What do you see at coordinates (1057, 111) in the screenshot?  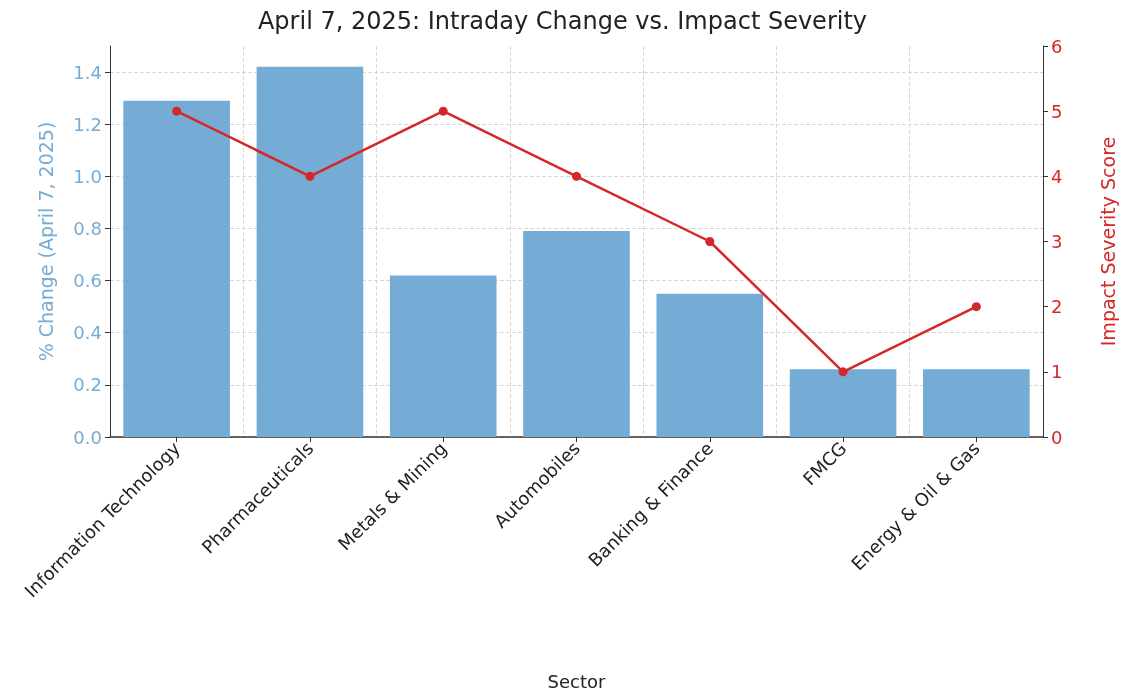 I see `y2-tick-label: 5` at bounding box center [1057, 111].